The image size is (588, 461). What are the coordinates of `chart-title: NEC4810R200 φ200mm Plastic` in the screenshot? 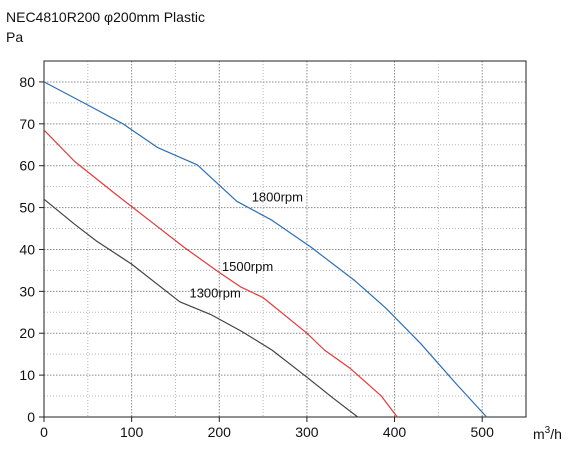 It's located at (105, 17).